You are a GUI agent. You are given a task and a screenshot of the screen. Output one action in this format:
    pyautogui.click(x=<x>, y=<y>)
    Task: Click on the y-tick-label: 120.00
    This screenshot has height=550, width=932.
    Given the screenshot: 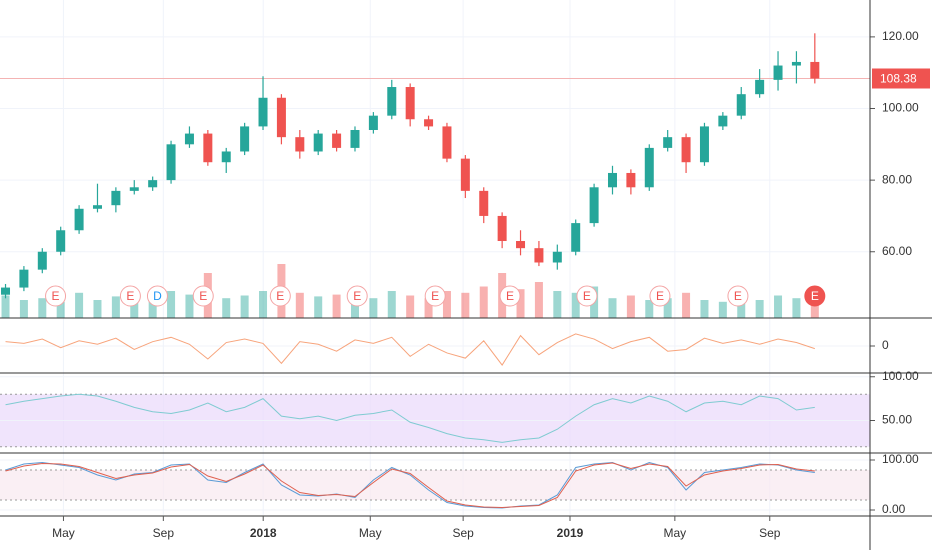 What is the action you would take?
    pyautogui.click(x=900, y=36)
    